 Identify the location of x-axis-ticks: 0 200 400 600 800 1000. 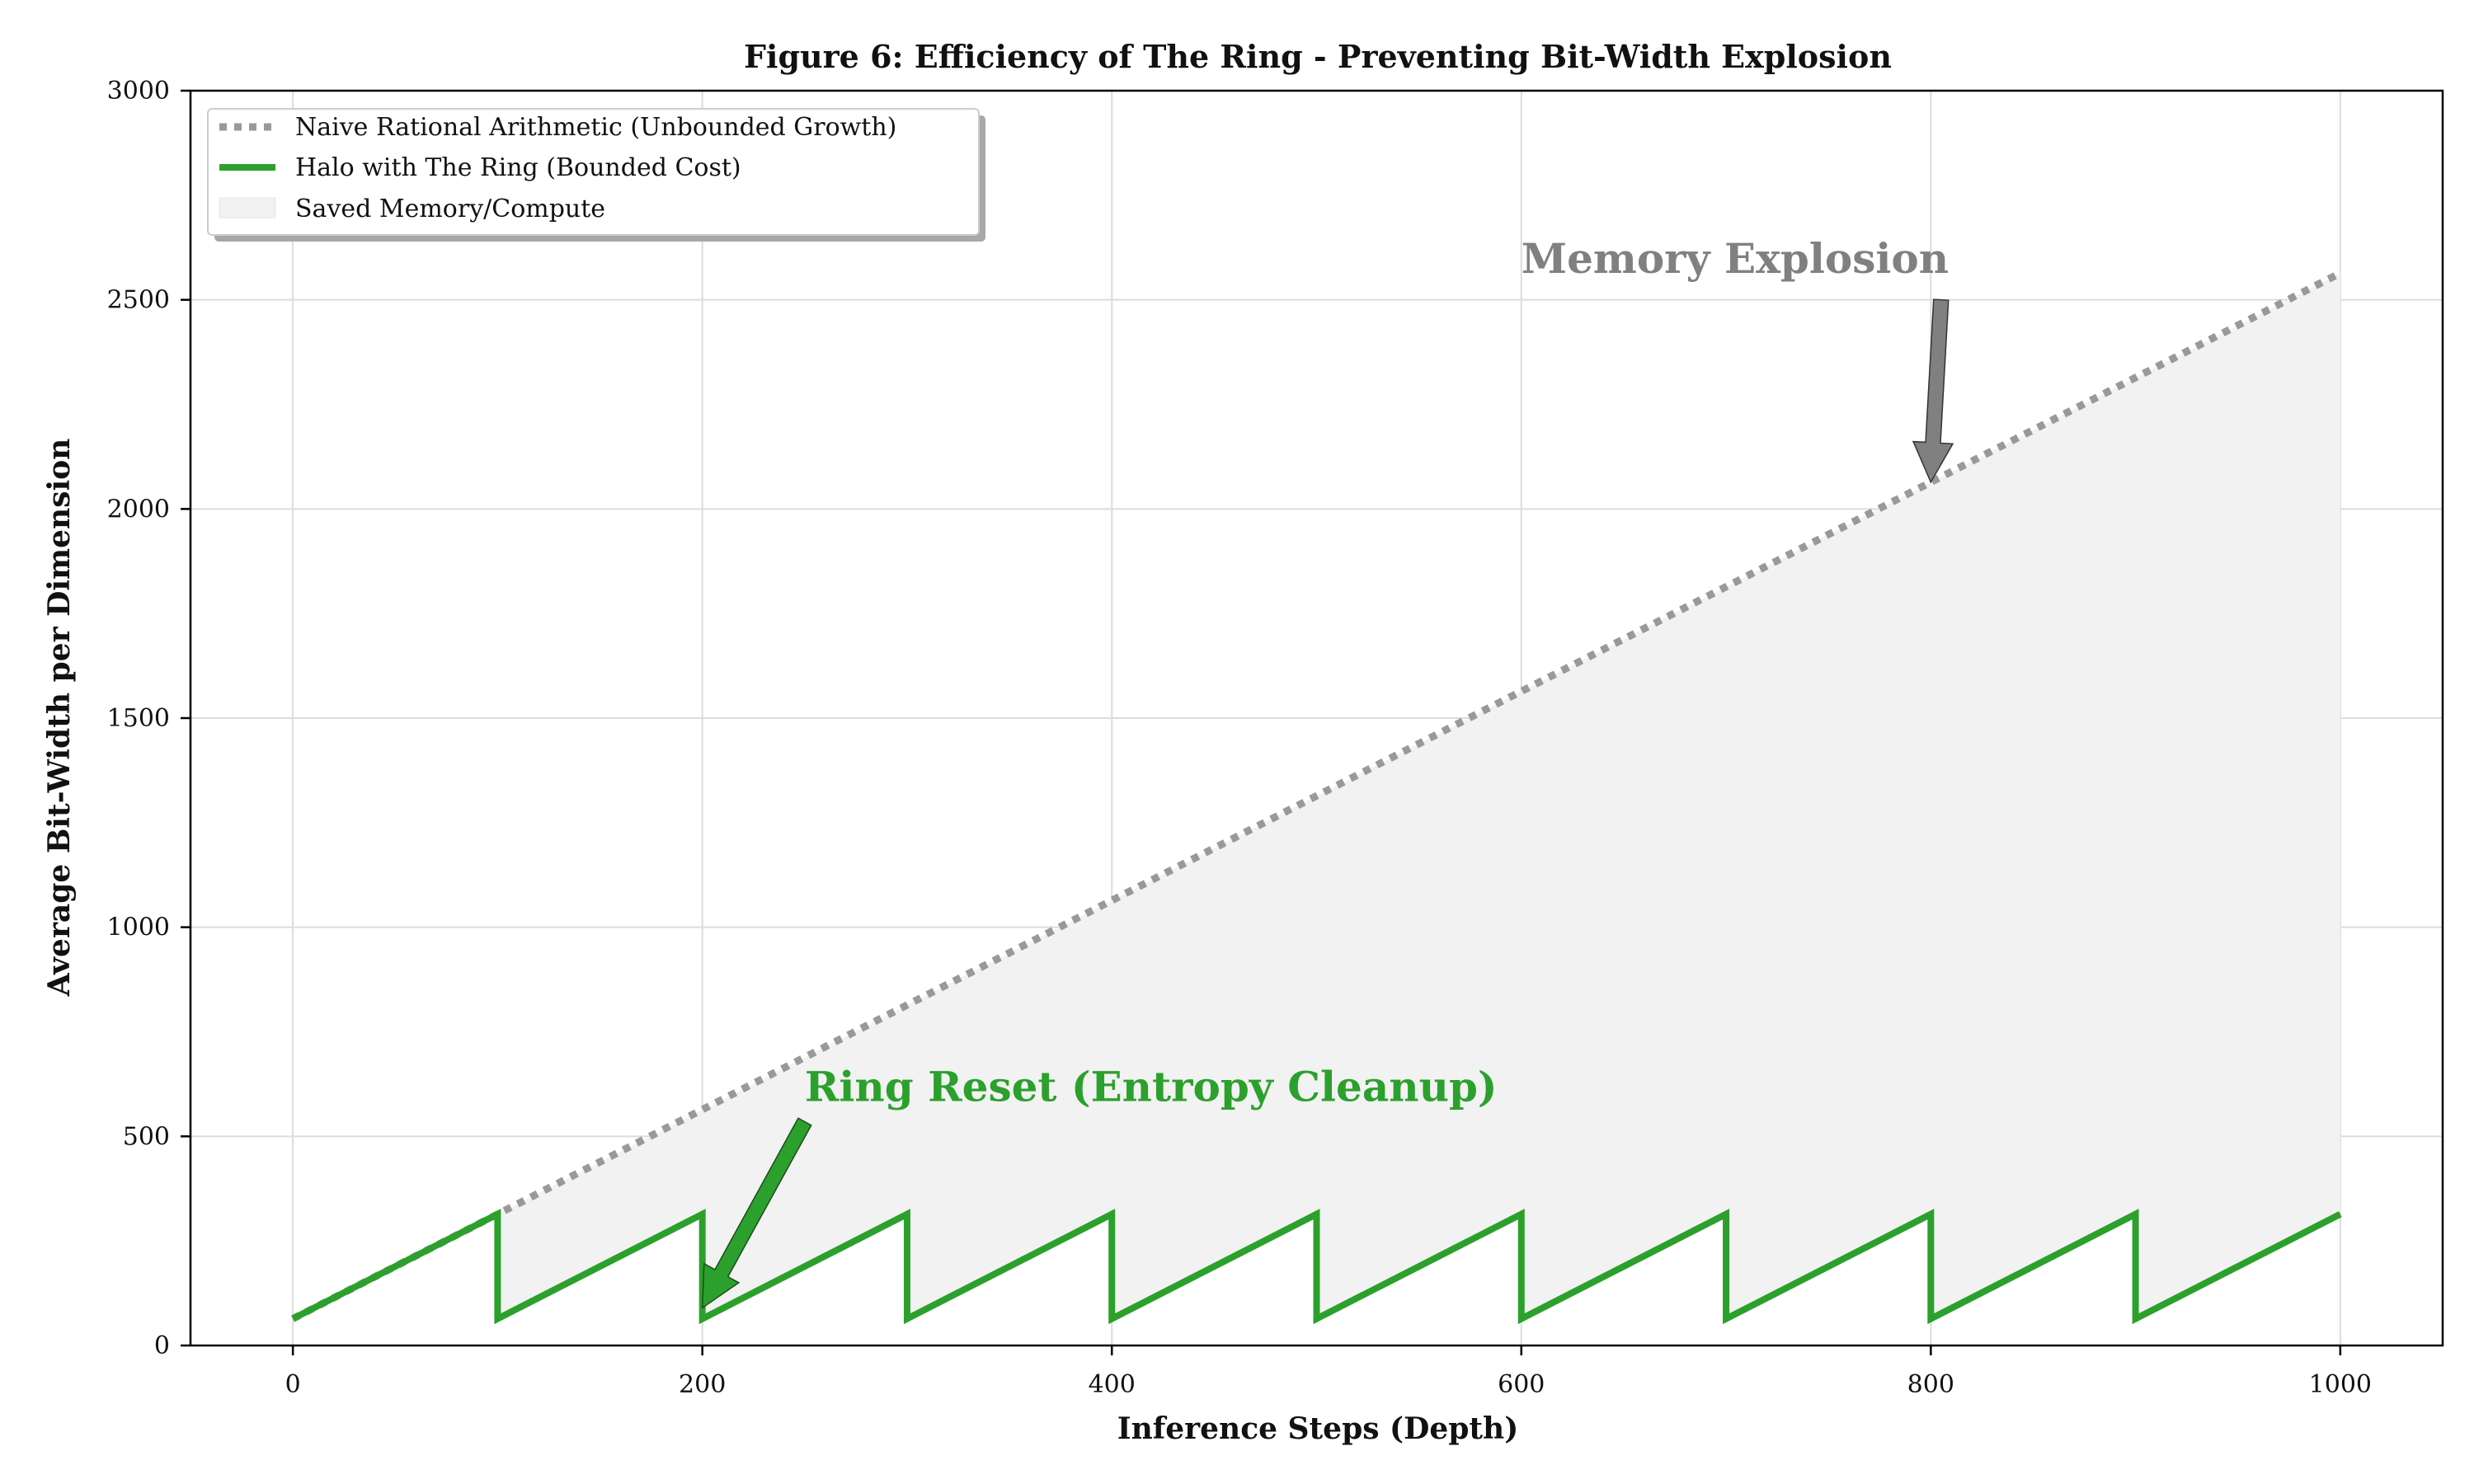
(1328, 1372).